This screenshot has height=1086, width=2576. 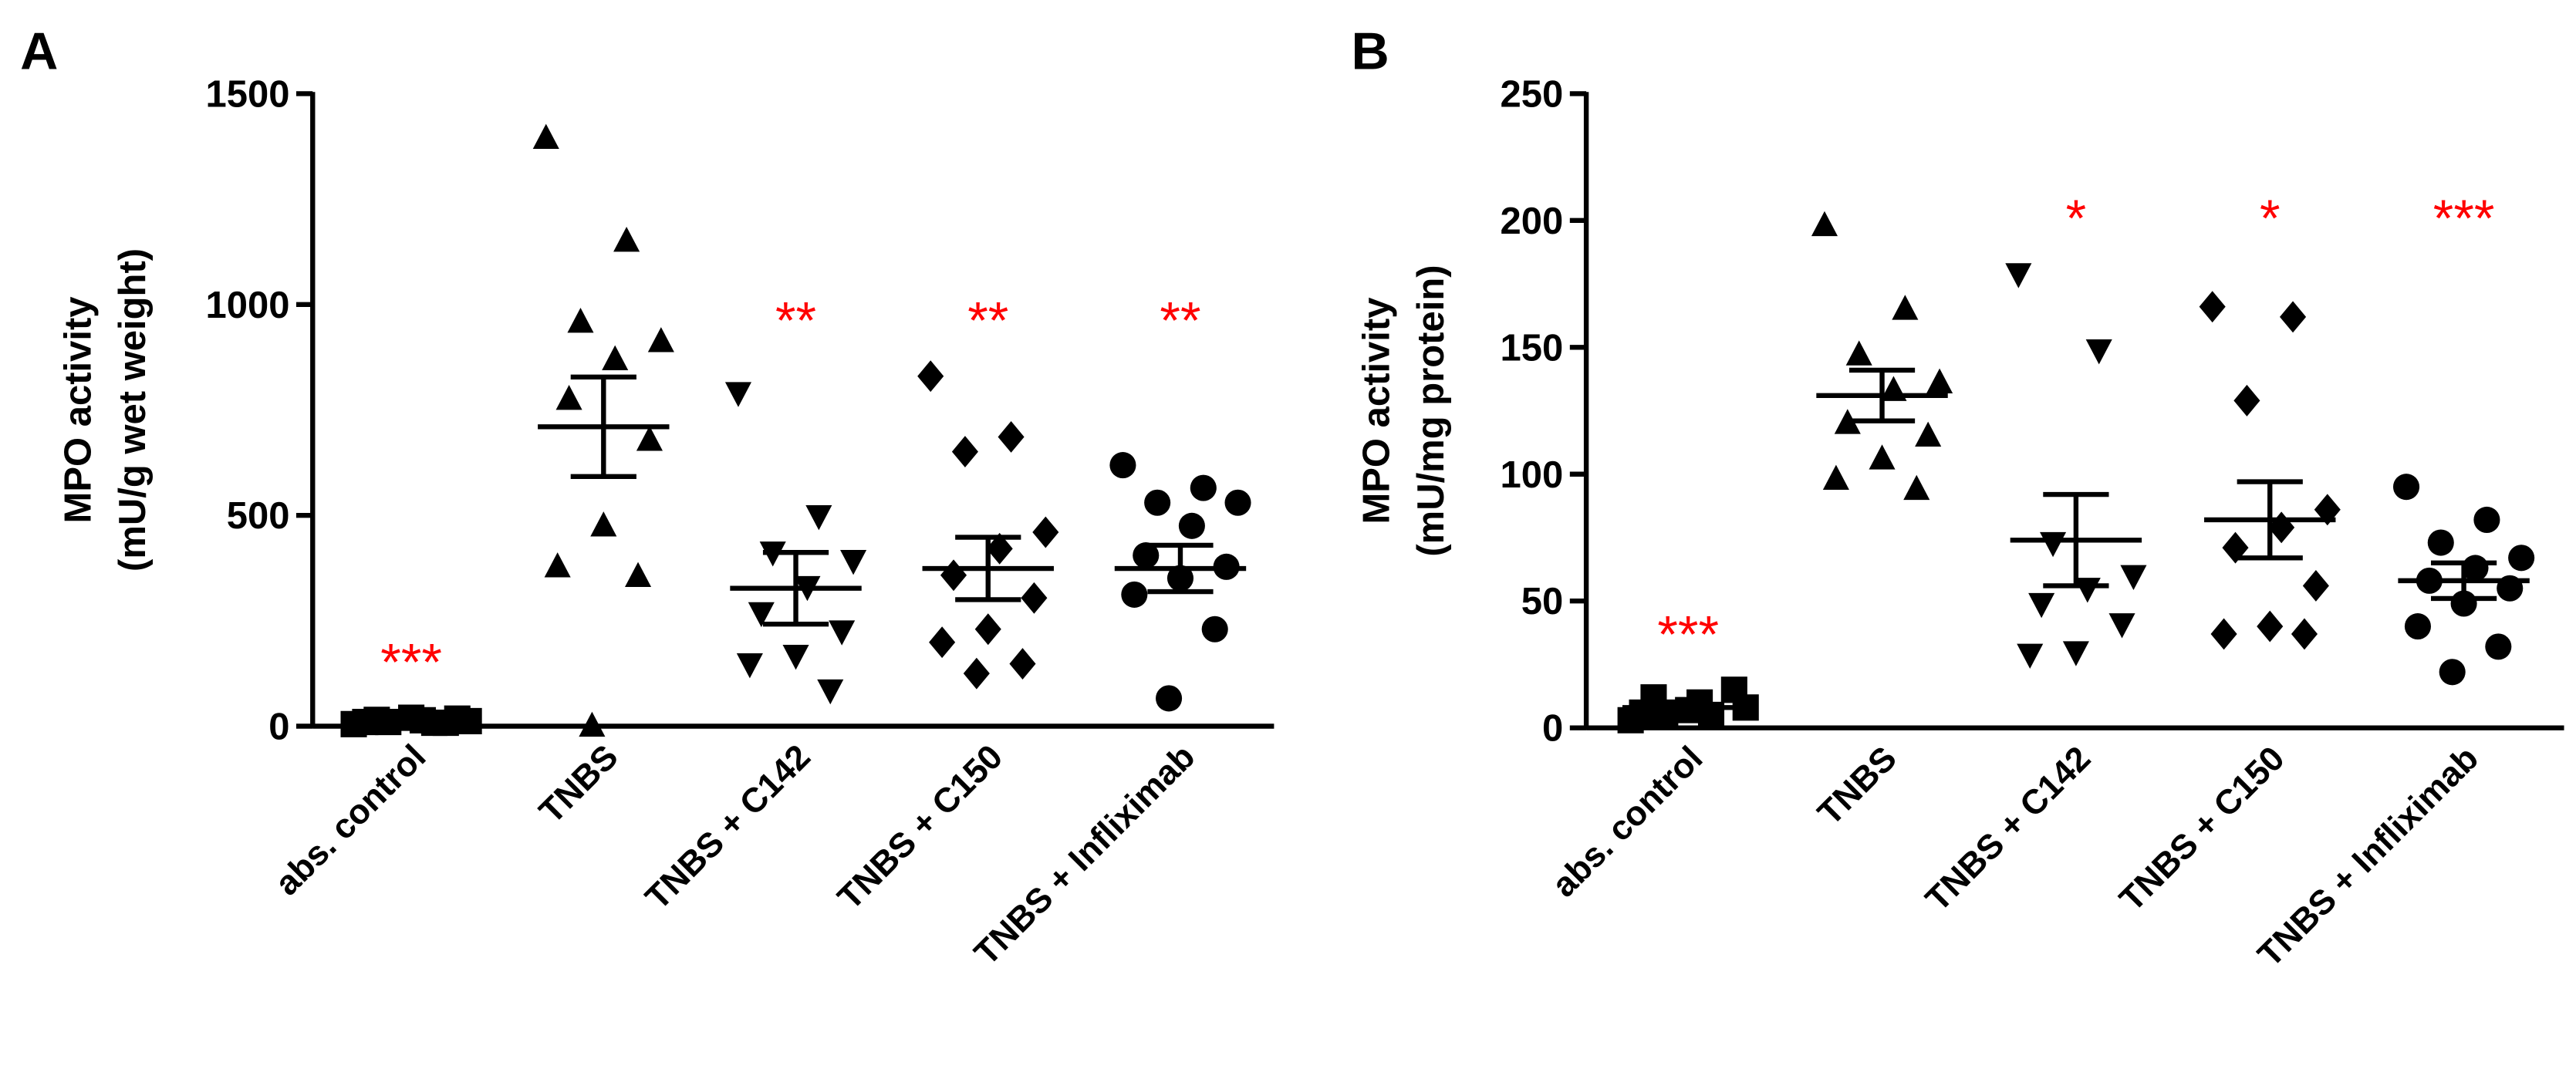 What do you see at coordinates (133, 410) in the screenshot?
I see `y-axis-label: (mU/g wet weight)` at bounding box center [133, 410].